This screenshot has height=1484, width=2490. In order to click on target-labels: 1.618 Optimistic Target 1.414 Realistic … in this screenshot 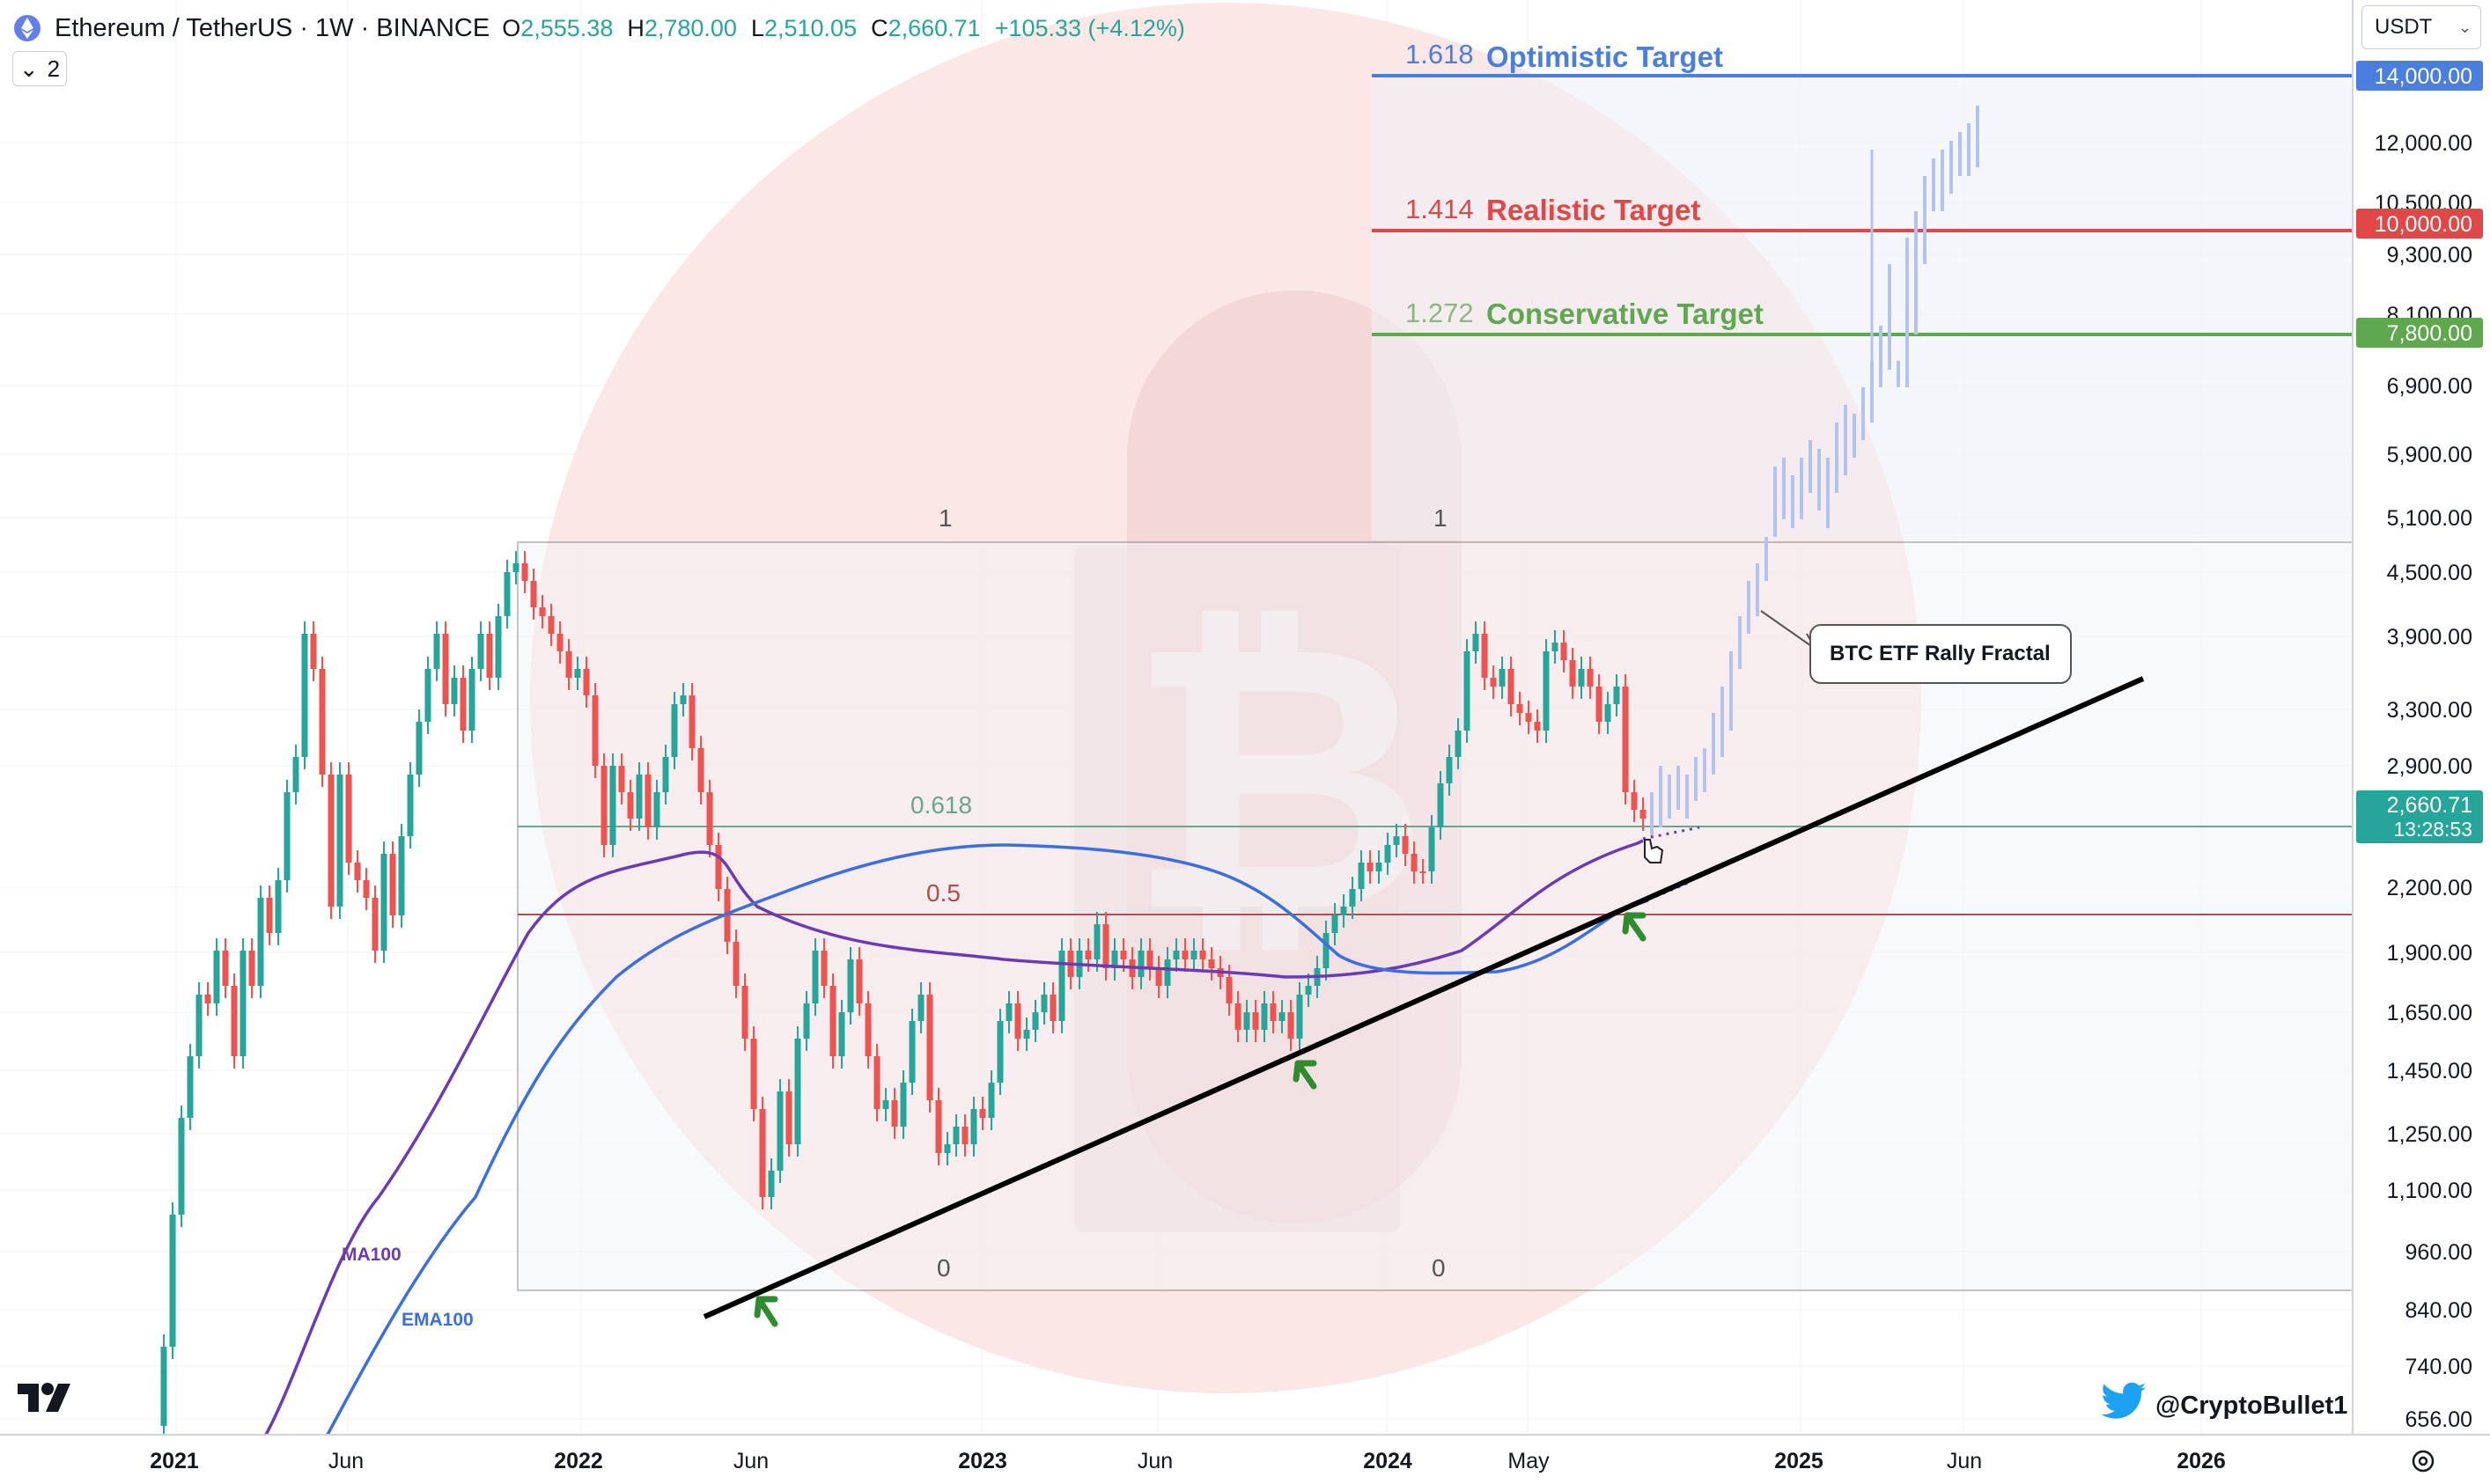, I will do `click(1585, 184)`.